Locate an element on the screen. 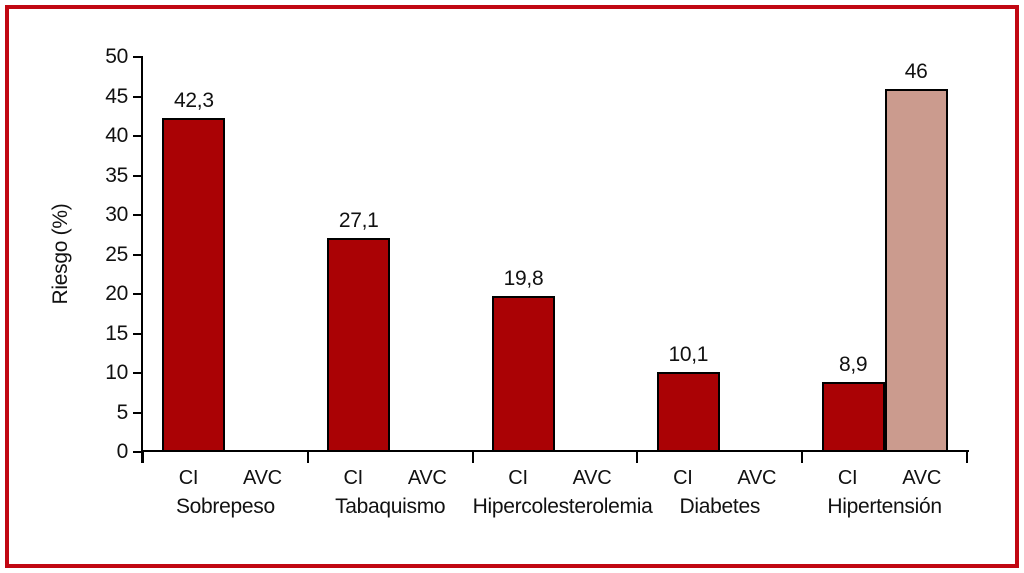 Image resolution: width=1024 pixels, height=573 pixels. x-series-label-hipercolesterolemia-avc: AVC is located at coordinates (592, 478).